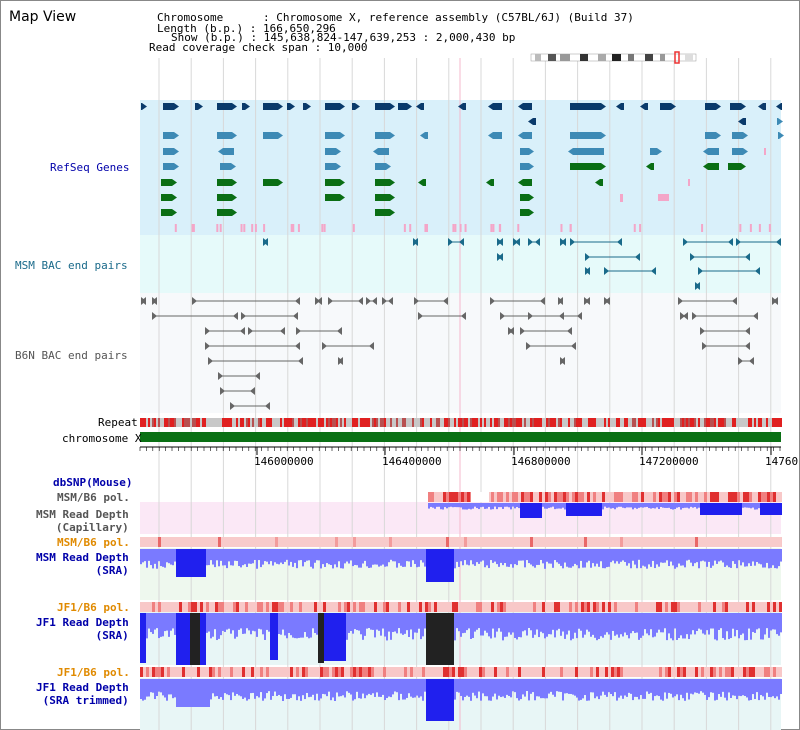  I want to click on track-label-chromosome: chromosome X, so click(102, 438).